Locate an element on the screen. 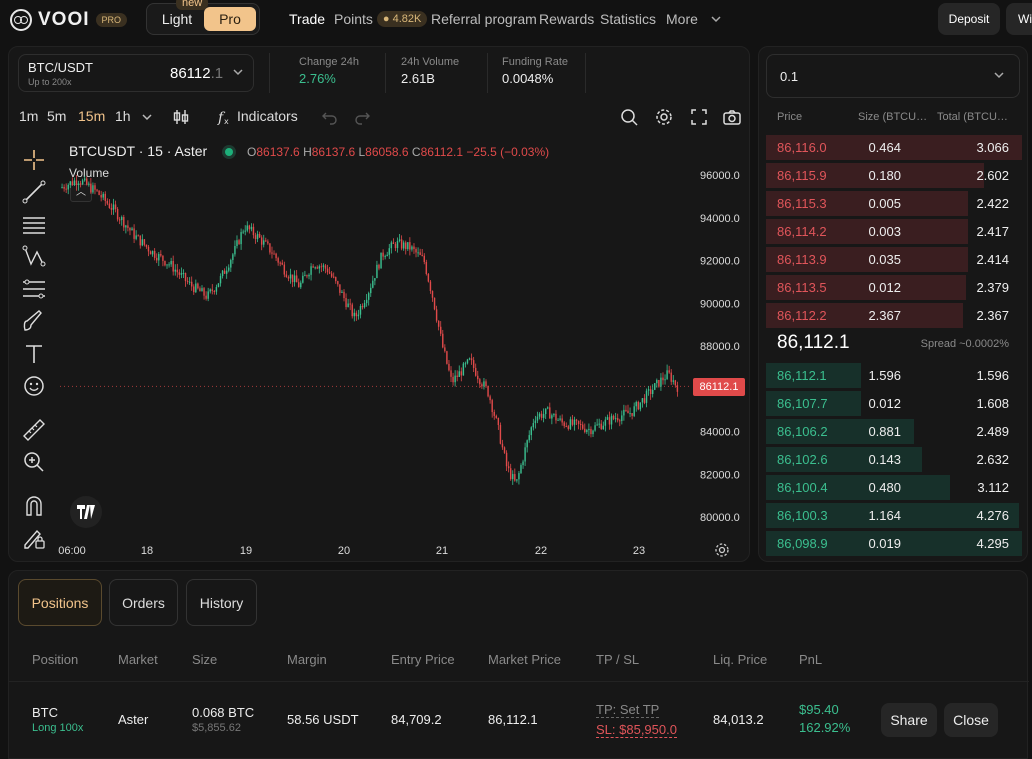 This screenshot has width=1032, height=759. share-button: Share is located at coordinates (909, 720).